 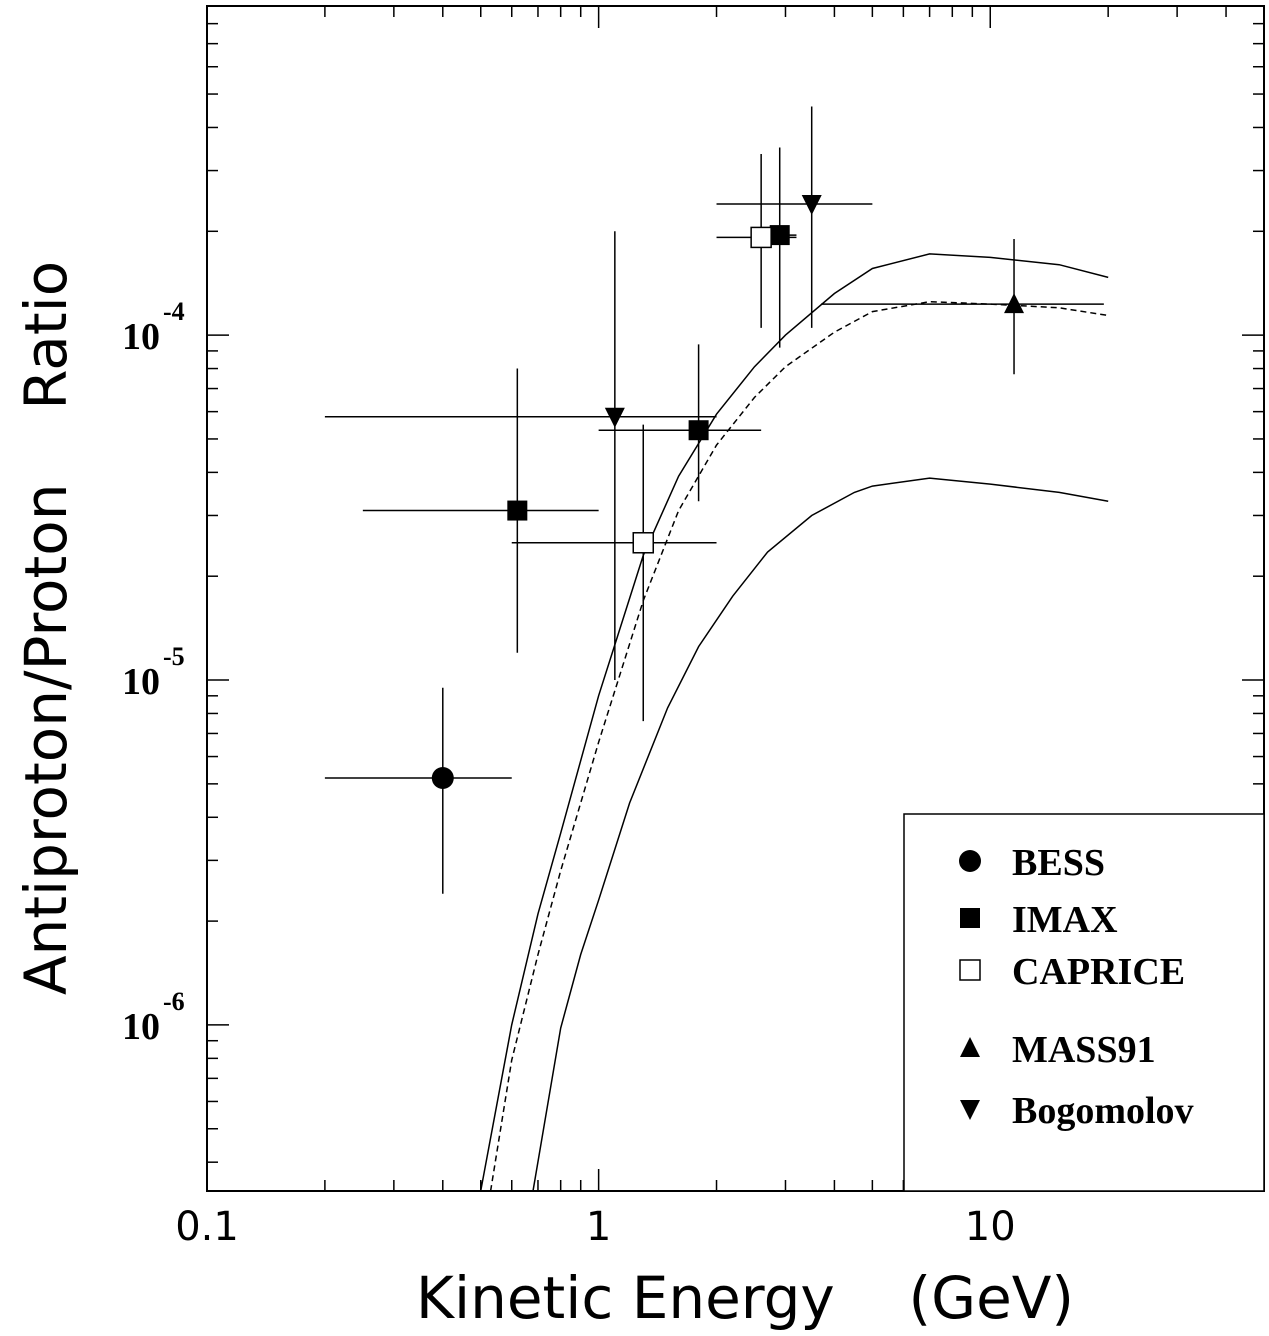 What do you see at coordinates (46, 628) in the screenshot?
I see `y-axis-title: Antiproton/Proton Ratio` at bounding box center [46, 628].